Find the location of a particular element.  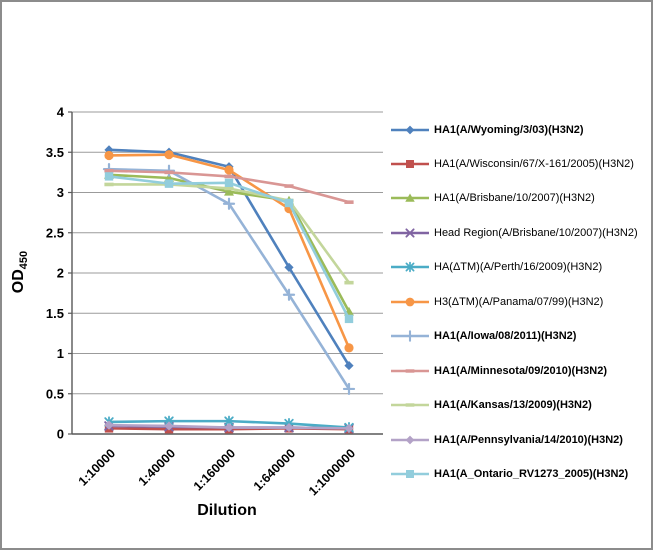

x-tick-label: 1:160000 is located at coordinates (214, 469).